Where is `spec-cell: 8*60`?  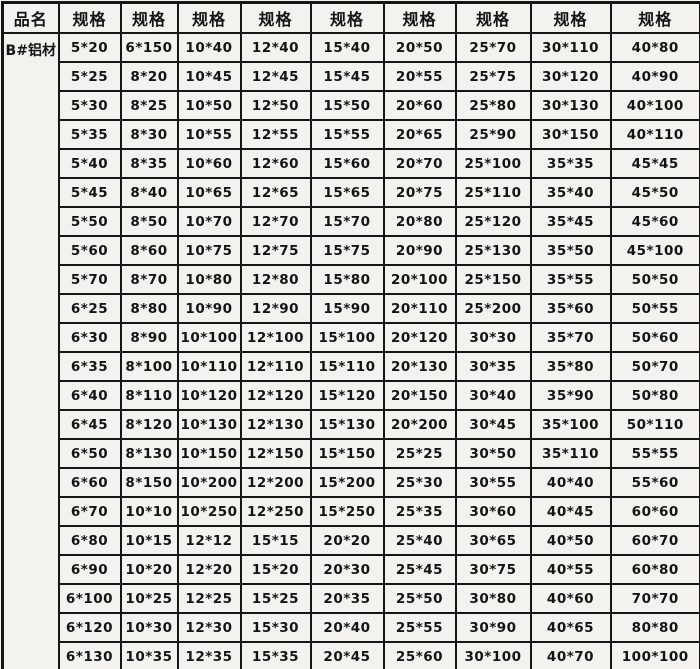 spec-cell: 8*60 is located at coordinates (149, 250).